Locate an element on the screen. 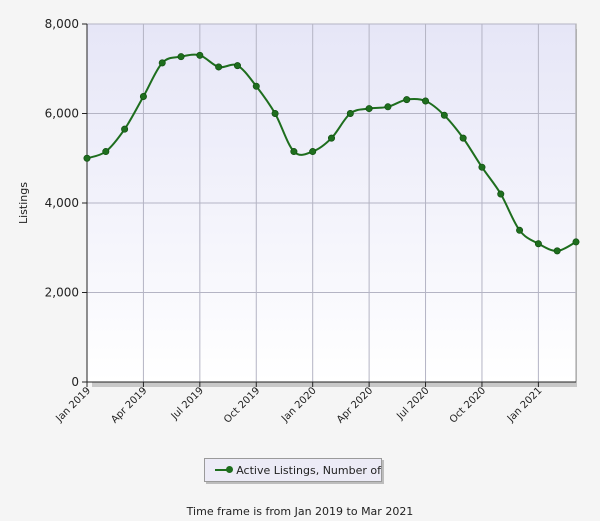  x-tick-label: Jan 2020 is located at coordinates (299, 405).